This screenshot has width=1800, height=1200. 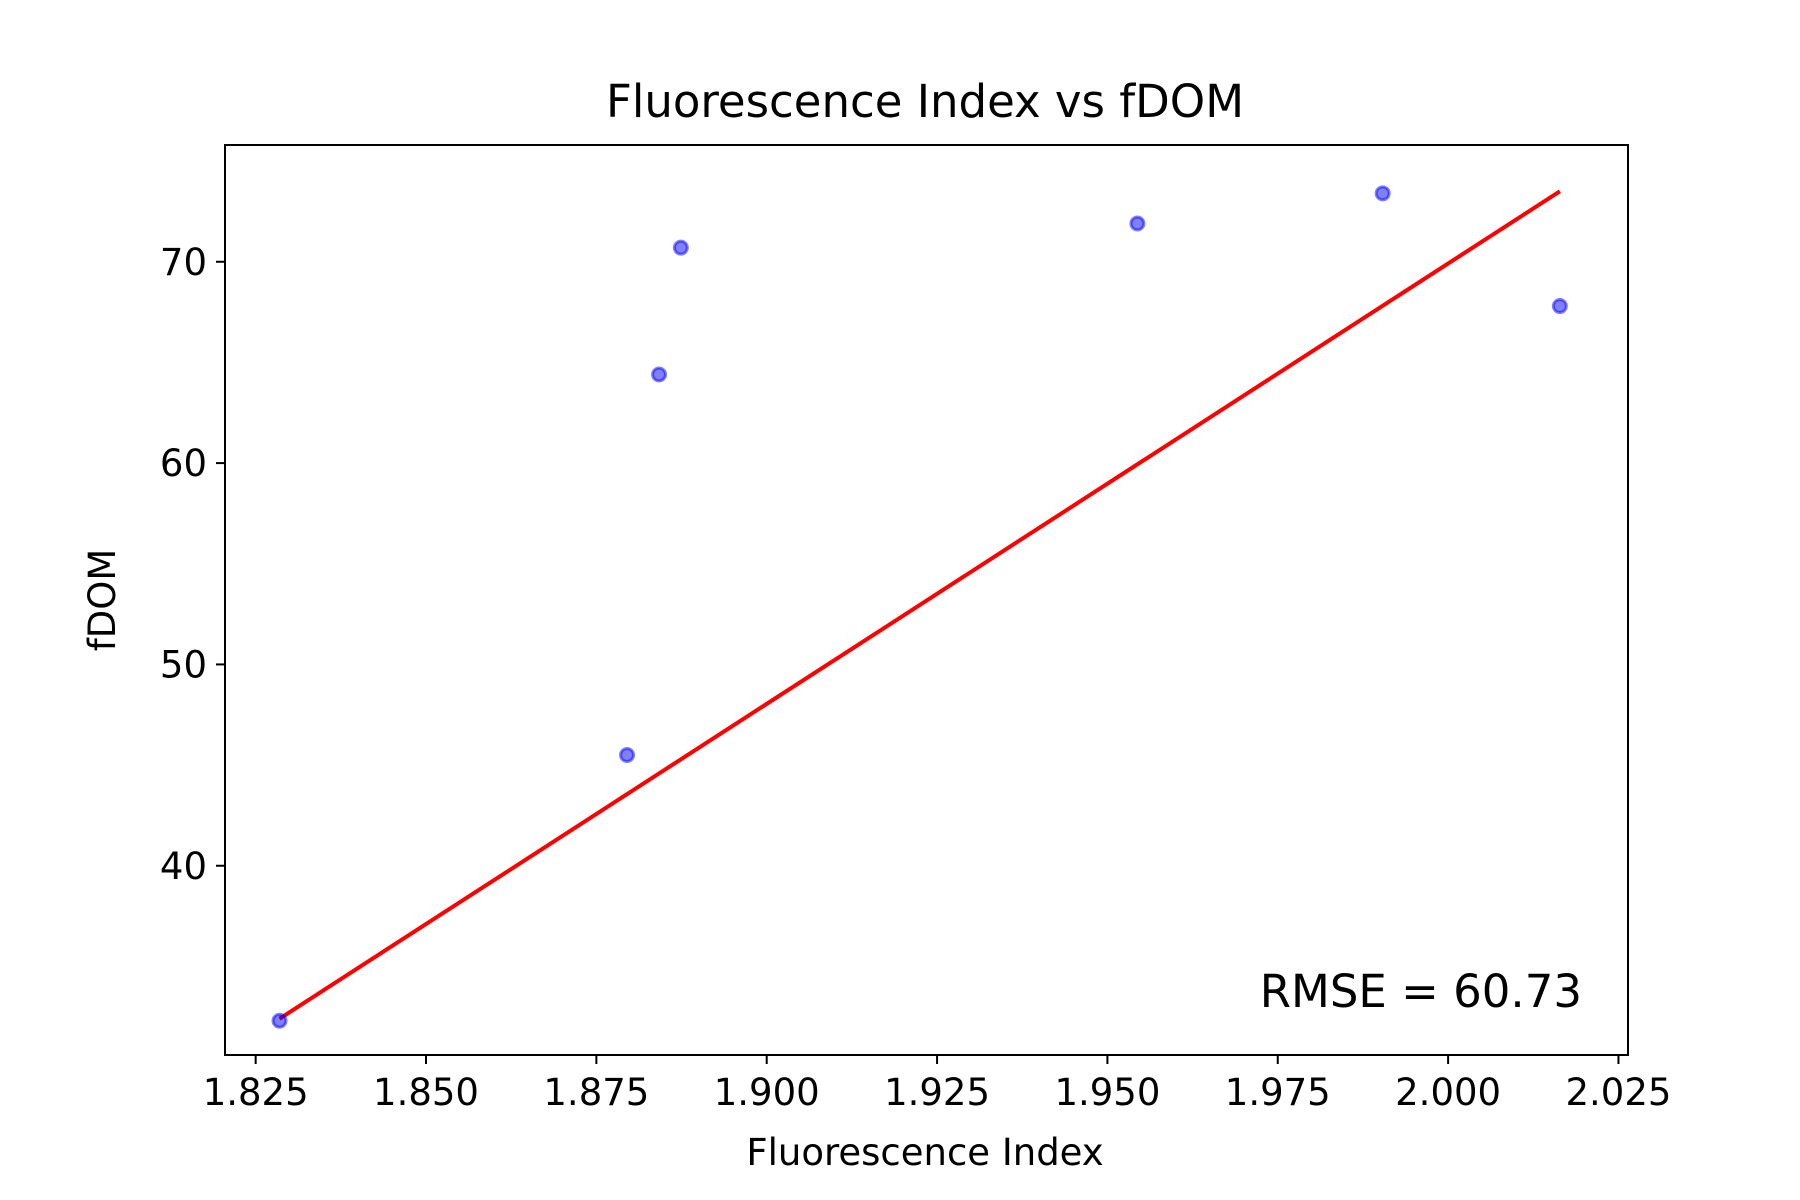 What do you see at coordinates (192, 564) in the screenshot?
I see `y-axis-ticks: 40 50 60 70` at bounding box center [192, 564].